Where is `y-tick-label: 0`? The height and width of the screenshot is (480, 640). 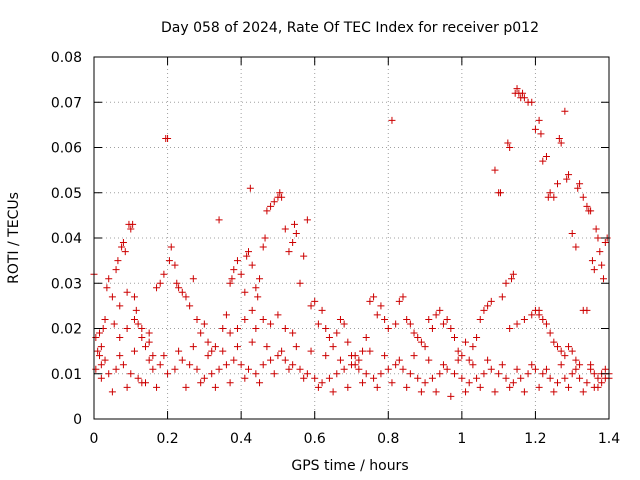 y-tick-label: 0 is located at coordinates (77, 420).